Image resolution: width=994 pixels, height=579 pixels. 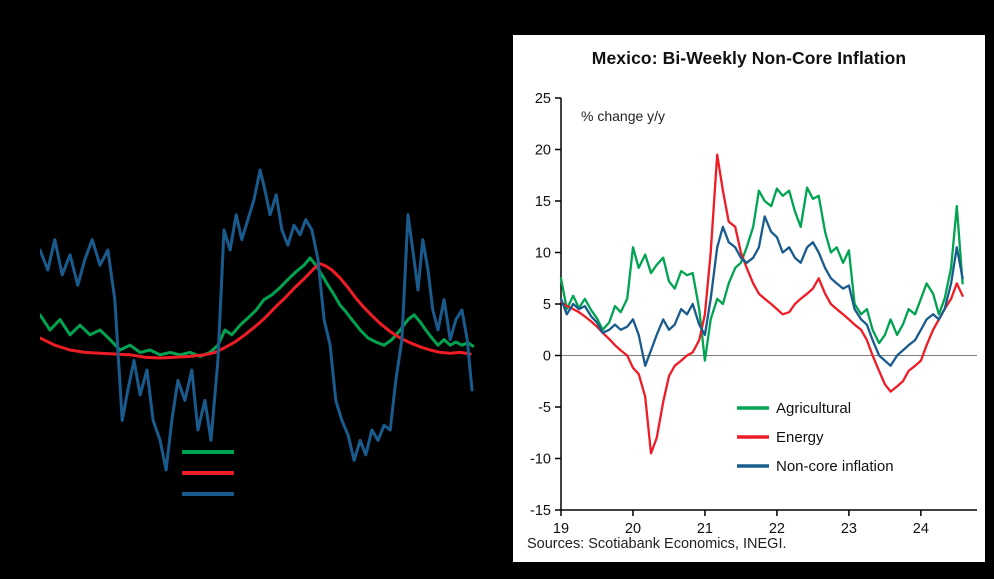 I want to click on y-tick-label: 0, so click(x=547, y=357).